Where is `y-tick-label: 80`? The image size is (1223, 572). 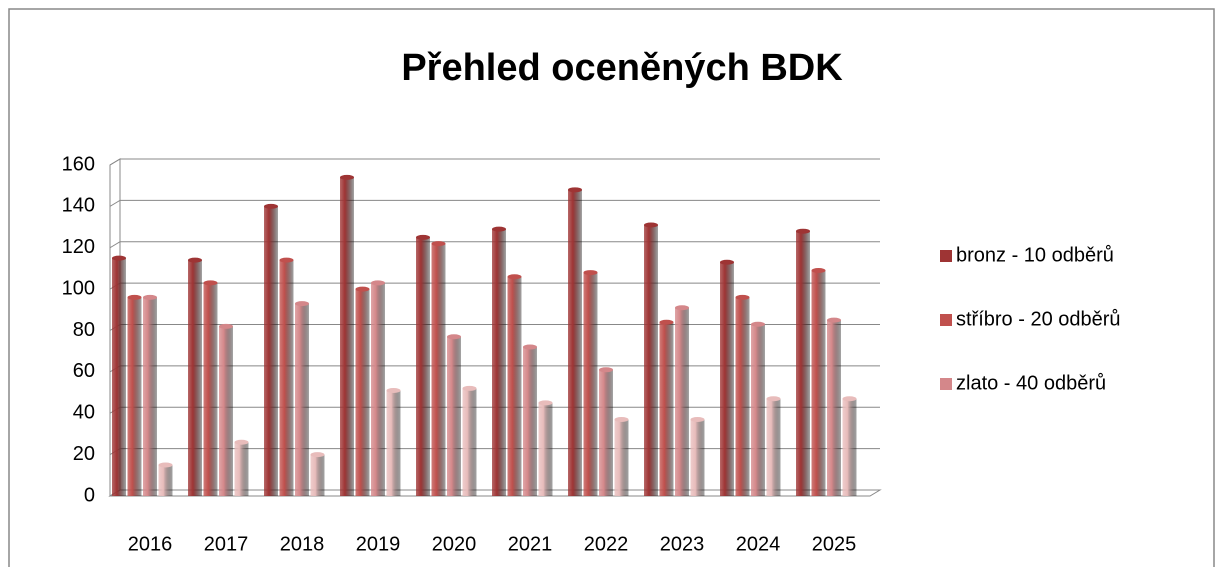 y-tick-label: 80 is located at coordinates (84, 330).